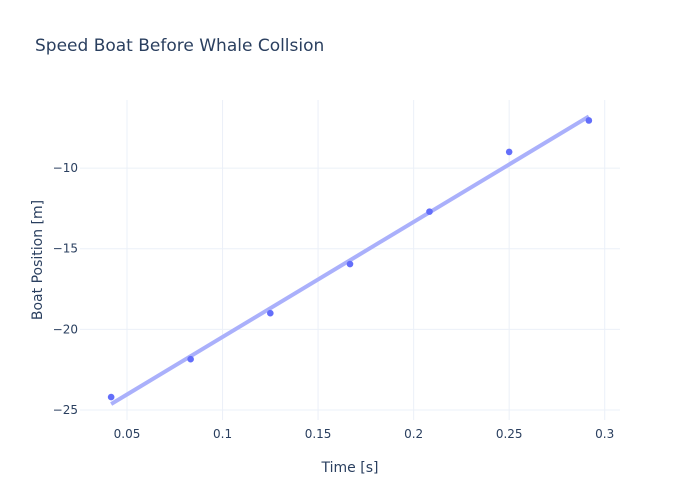 The image size is (700, 504). Describe the element at coordinates (38, 260) in the screenshot. I see `y-axis-label: Boat Position [m]` at that location.